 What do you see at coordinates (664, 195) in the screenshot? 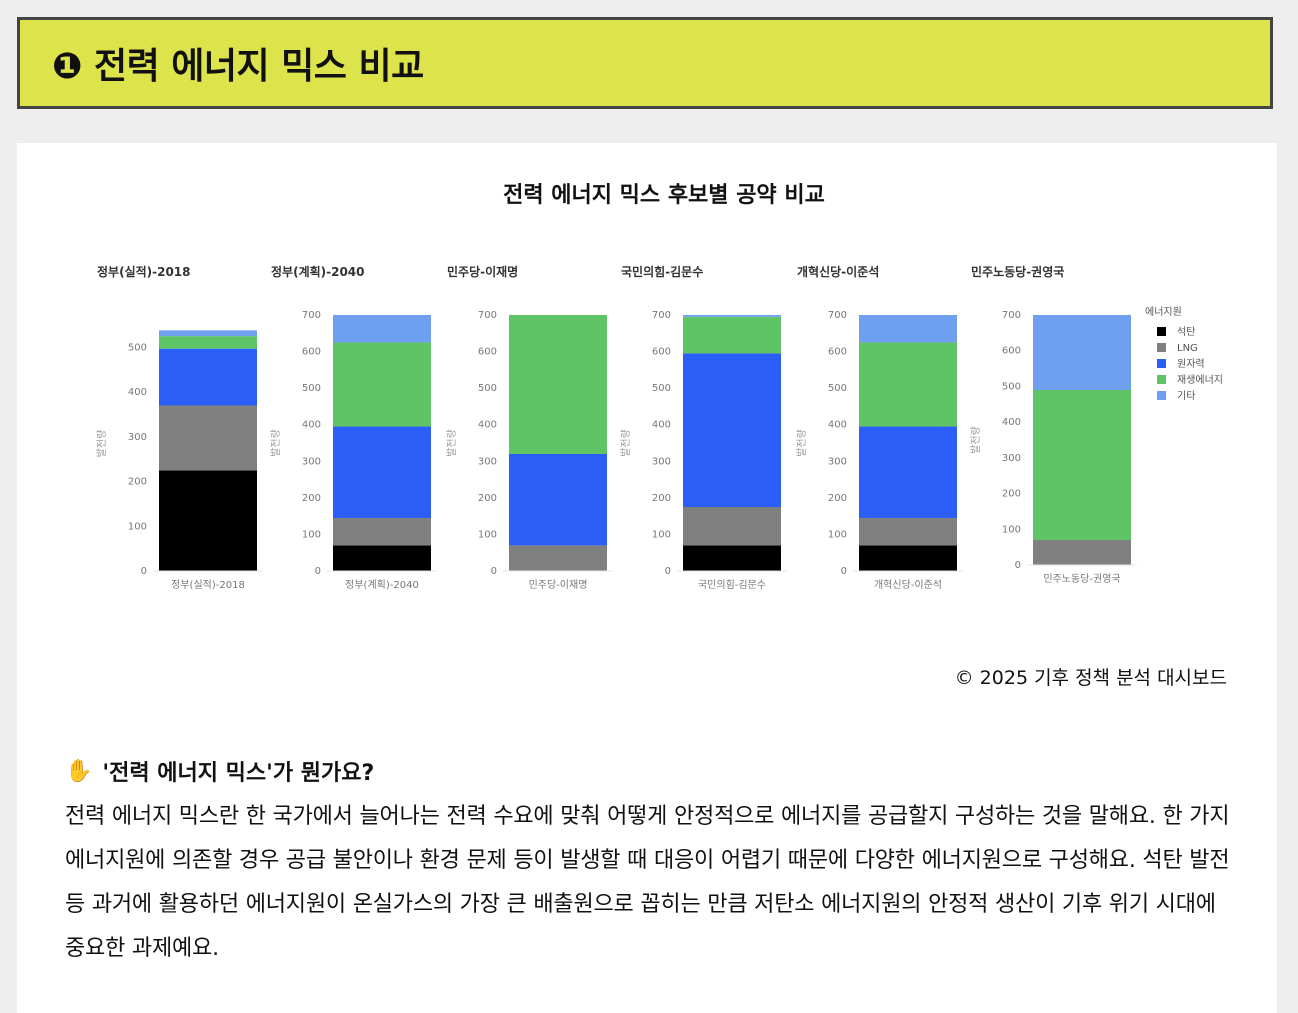
I see `chart-title: 전력 에너지 믹스 후보별 공약 비교` at bounding box center [664, 195].